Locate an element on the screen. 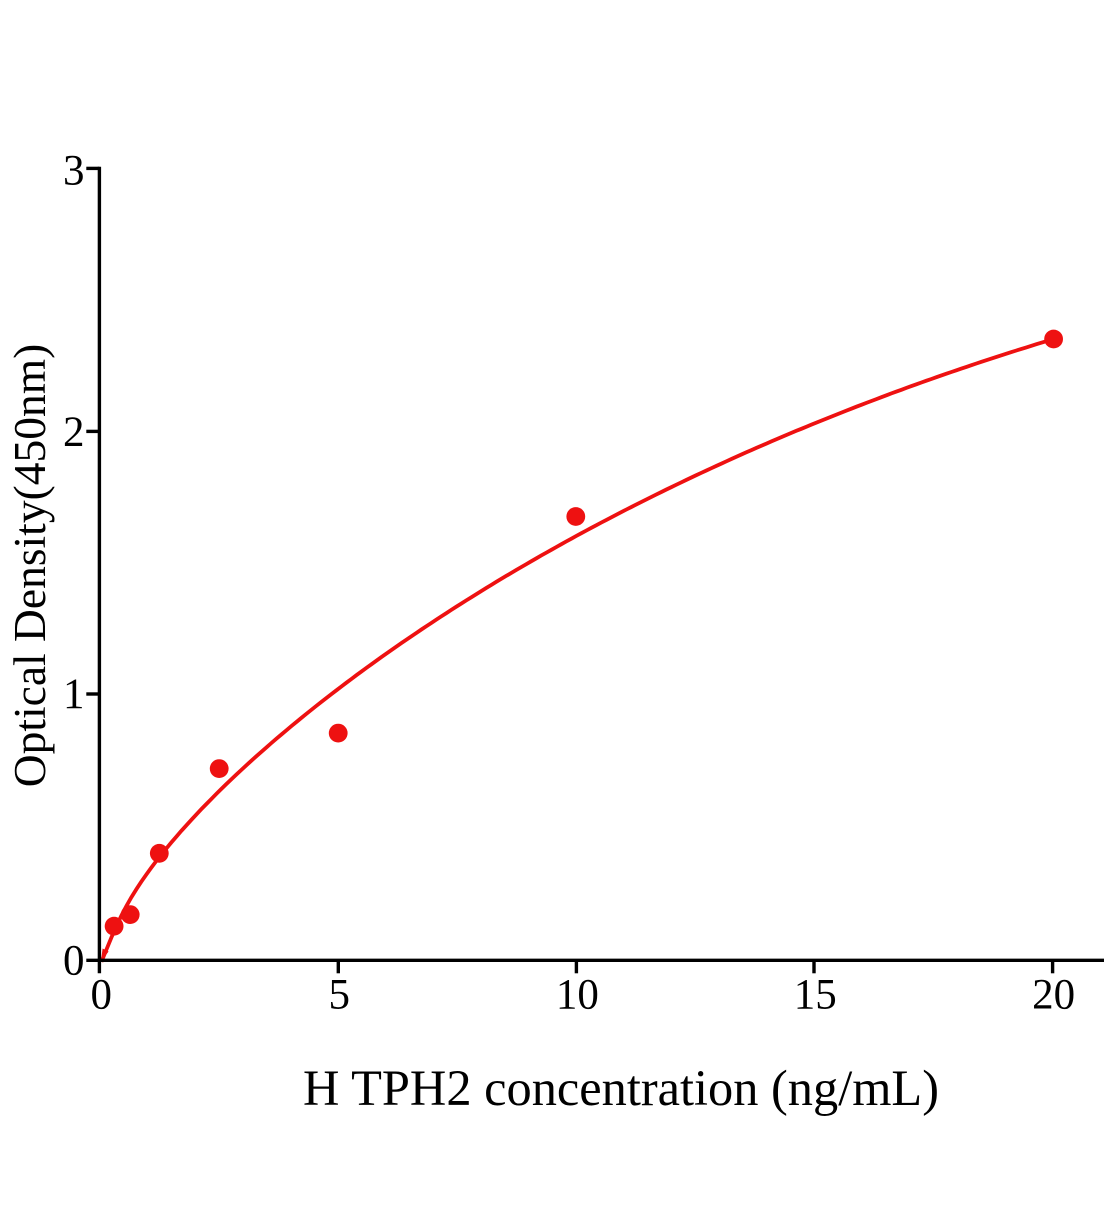 Image resolution: width=1104 pixels, height=1205 pixels. svg-text: 3 is located at coordinates (74, 171).